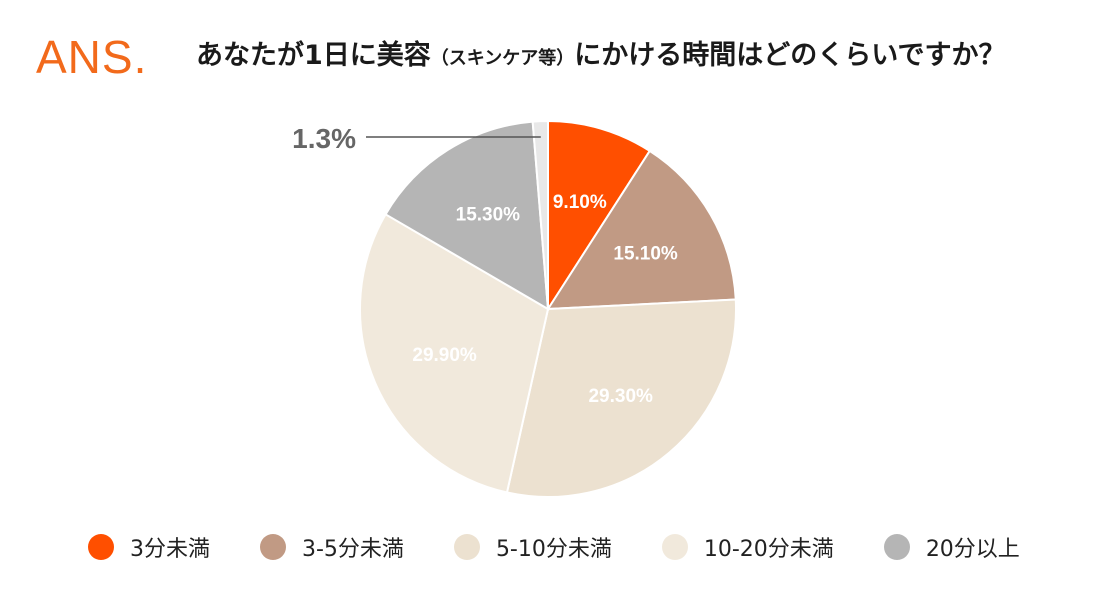 The width and height of the screenshot is (1096, 599). What do you see at coordinates (444, 355) in the screenshot?
I see `pie-label-3: 29.90%` at bounding box center [444, 355].